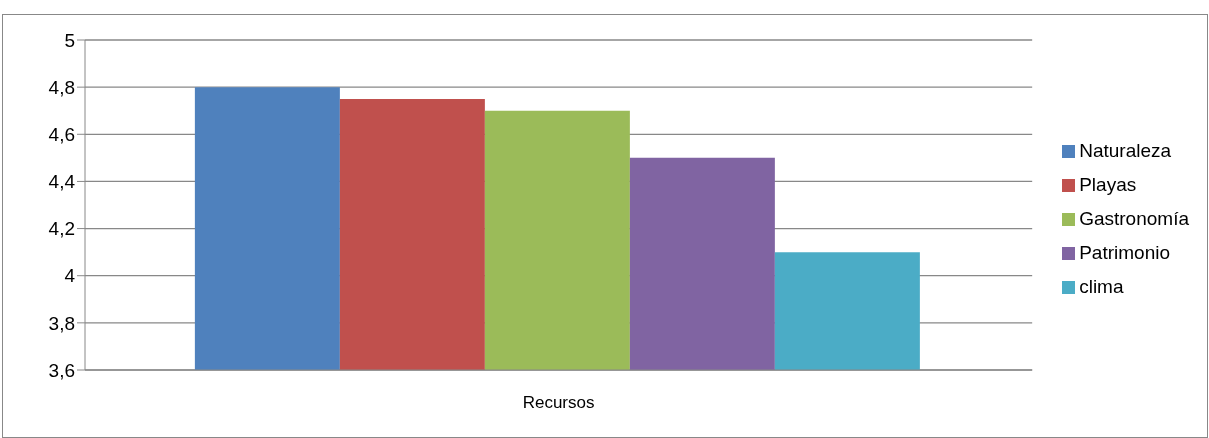 This screenshot has width=1209, height=438. What do you see at coordinates (1125, 150) in the screenshot?
I see `legend-label: Naturaleza` at bounding box center [1125, 150].